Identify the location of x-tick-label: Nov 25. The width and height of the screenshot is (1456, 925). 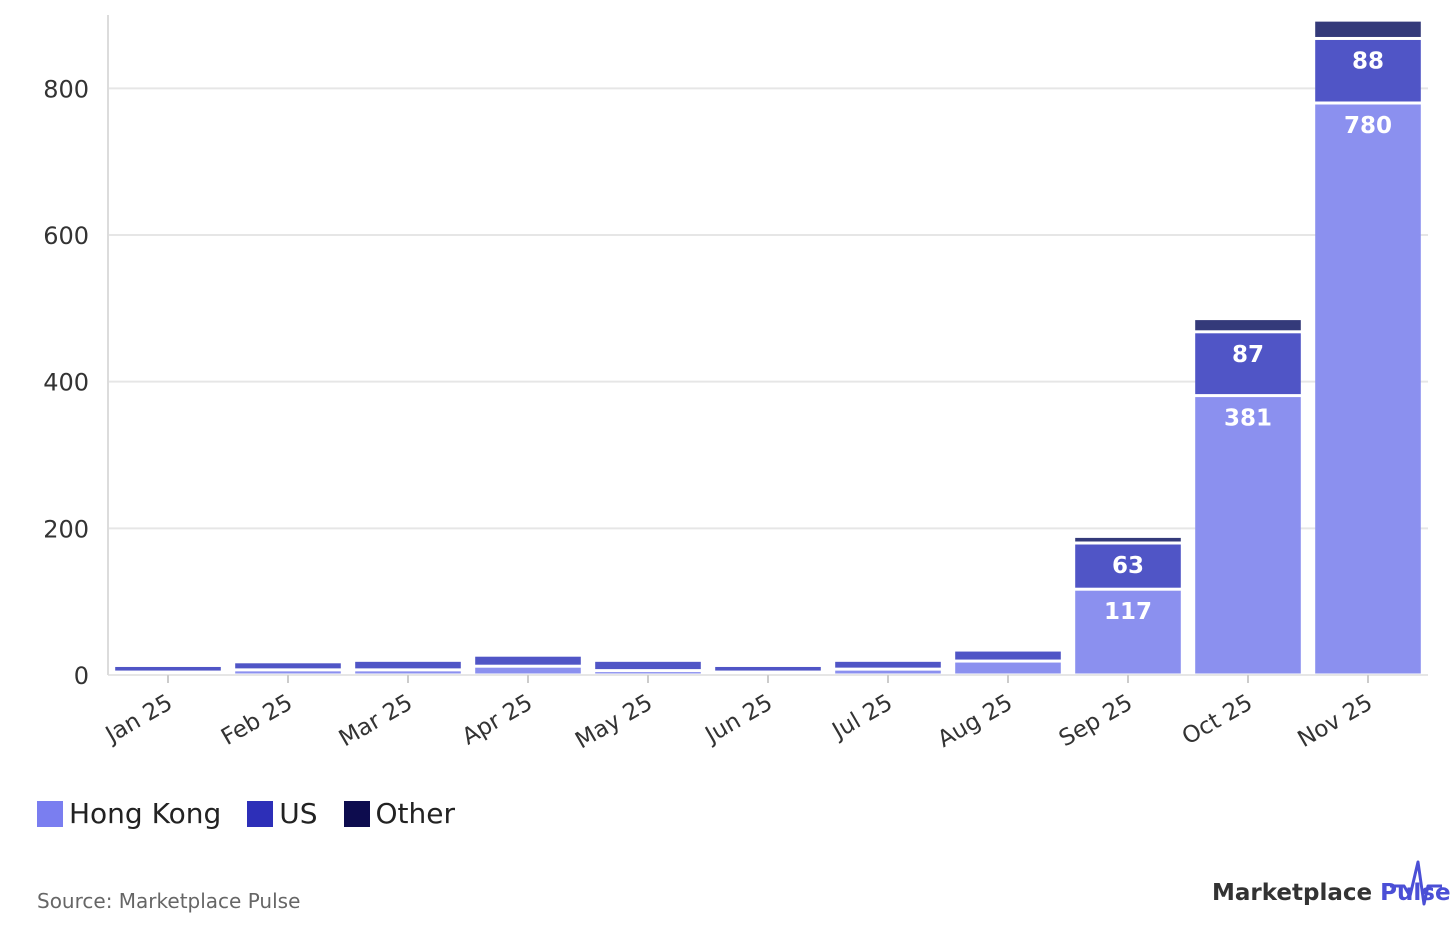
(1335, 721).